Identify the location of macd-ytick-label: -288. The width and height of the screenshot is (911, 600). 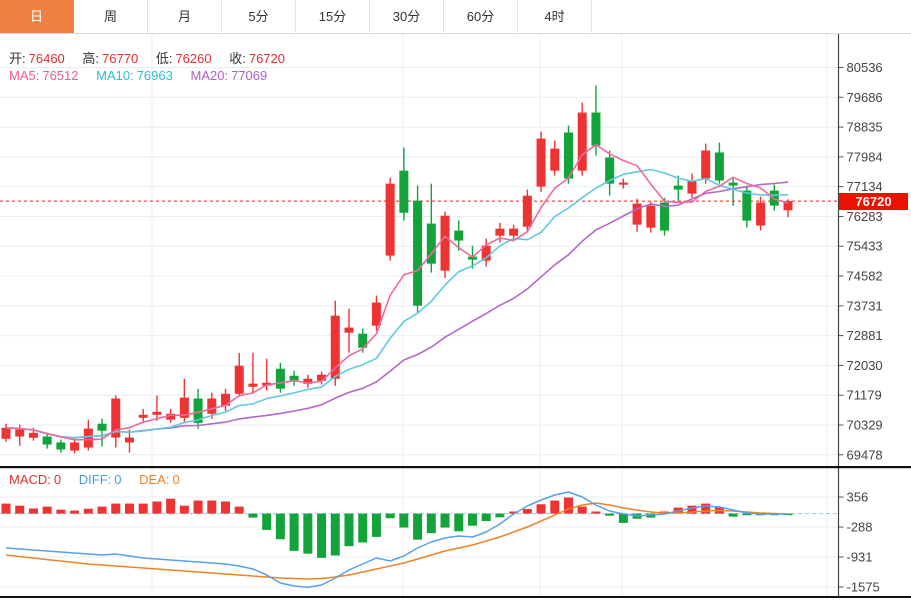
(860, 527).